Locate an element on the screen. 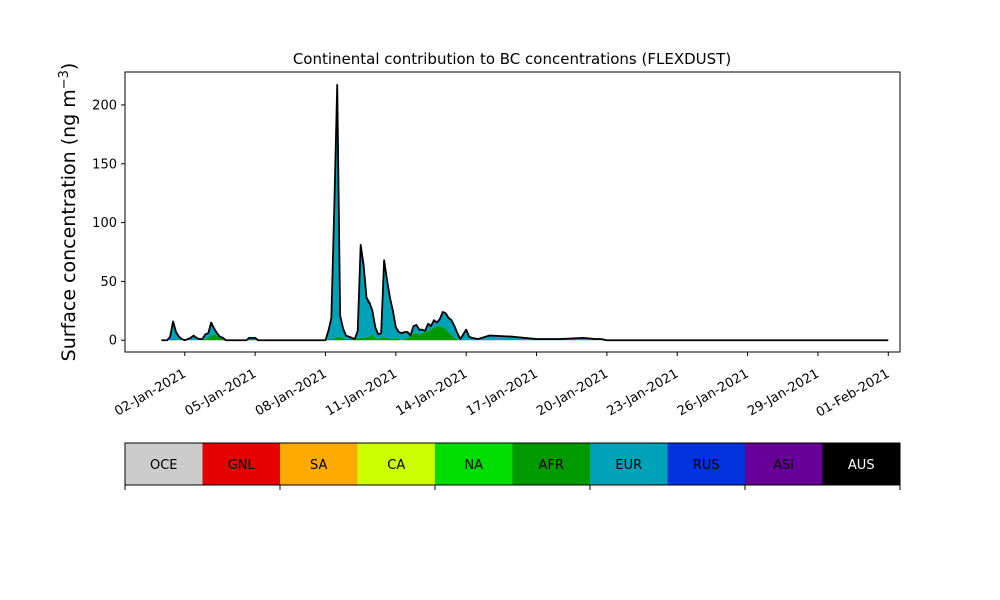  legend-swatch-afr is located at coordinates (551, 464).